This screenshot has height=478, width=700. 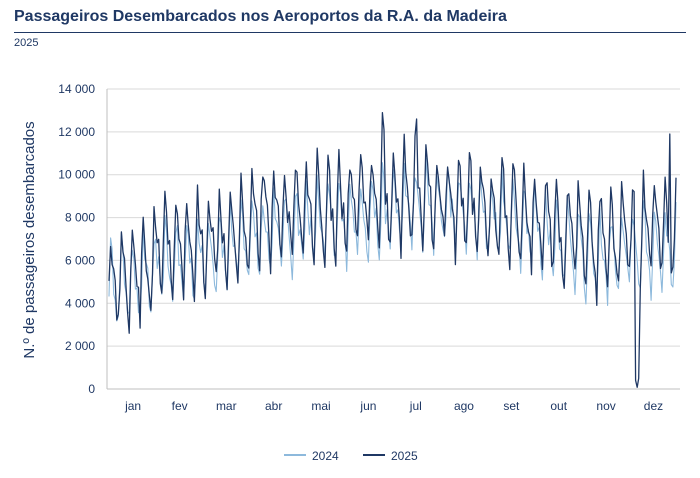 What do you see at coordinates (180, 406) in the screenshot?
I see `x-tick-label: fev` at bounding box center [180, 406].